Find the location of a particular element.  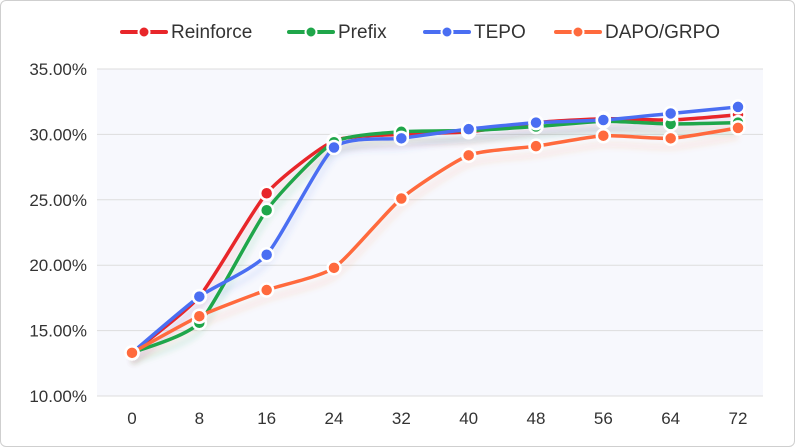

x-tick-label: 8 is located at coordinates (199, 418).